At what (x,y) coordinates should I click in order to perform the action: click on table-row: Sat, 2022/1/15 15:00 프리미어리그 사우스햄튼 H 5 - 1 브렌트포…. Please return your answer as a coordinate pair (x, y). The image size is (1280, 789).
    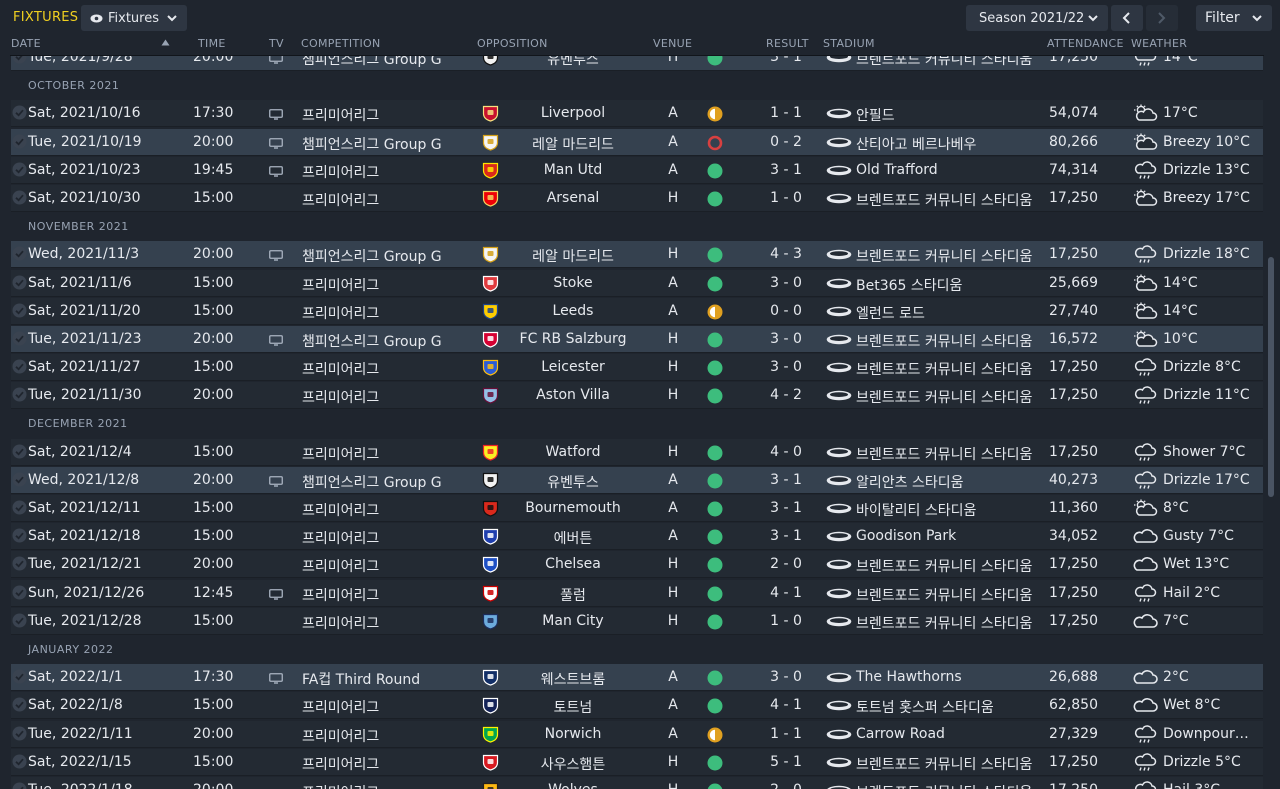
    Looking at the image, I should click on (633, 762).